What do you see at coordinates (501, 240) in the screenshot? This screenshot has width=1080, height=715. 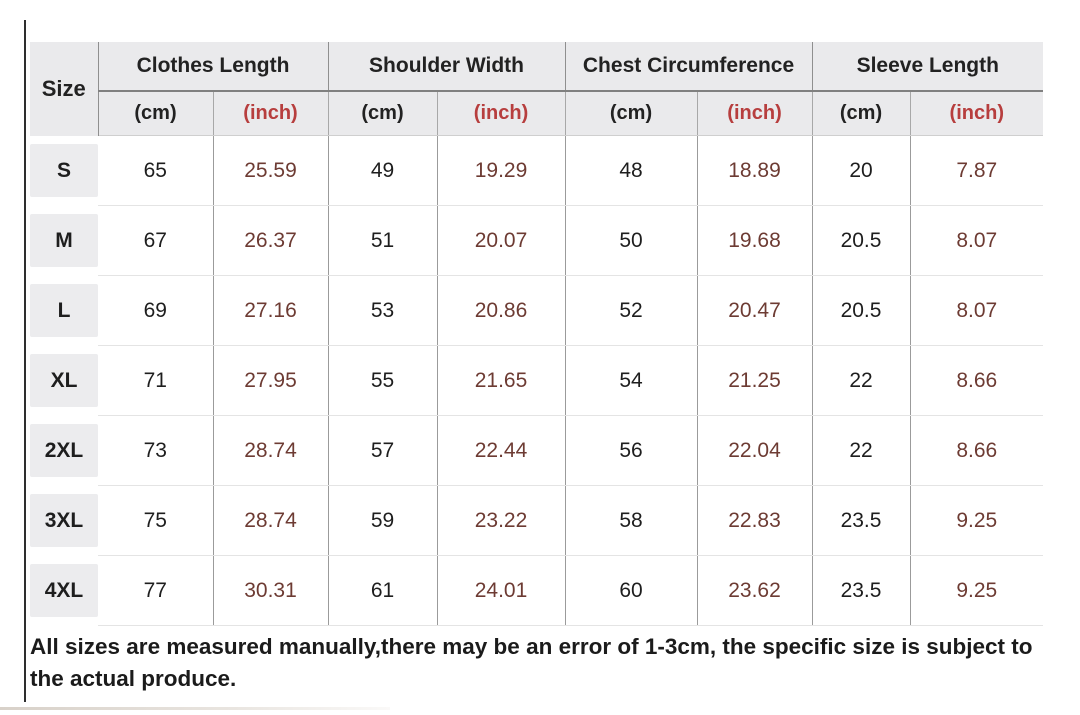 I see `inch-value: 20.07` at bounding box center [501, 240].